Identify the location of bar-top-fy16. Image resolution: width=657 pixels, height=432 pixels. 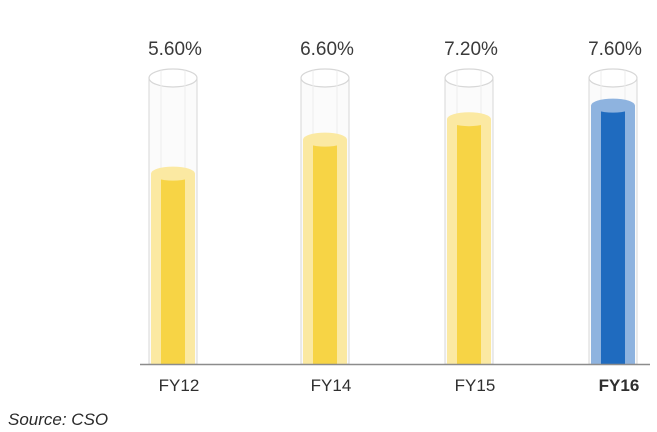
(613, 105).